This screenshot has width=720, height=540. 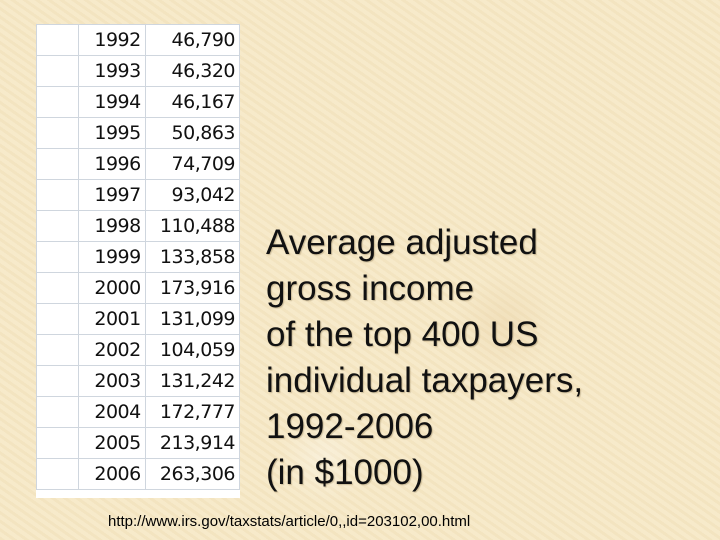 I want to click on year-cell: 2004, so click(x=112, y=412).